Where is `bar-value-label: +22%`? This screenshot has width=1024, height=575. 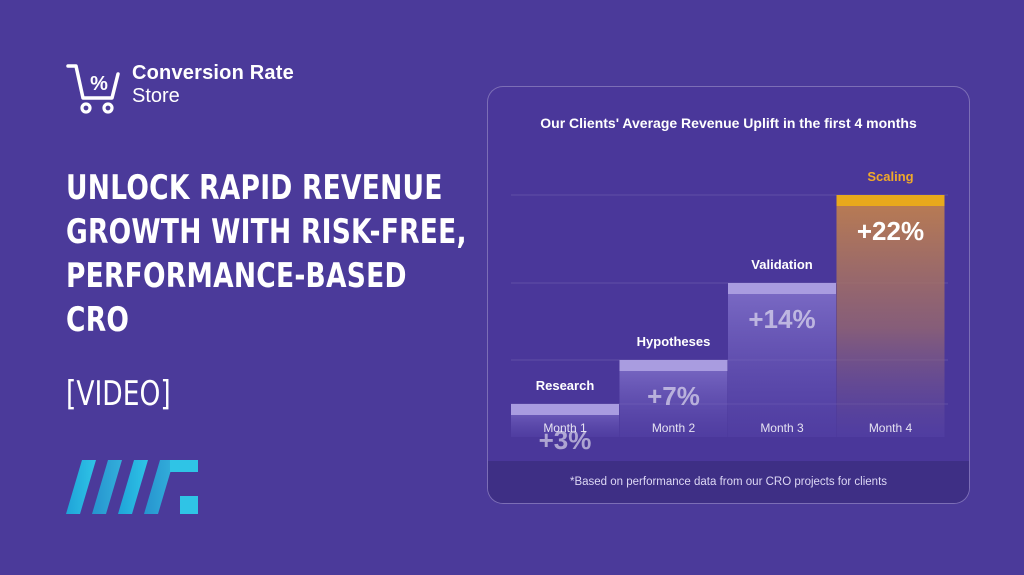 bar-value-label: +22% is located at coordinates (890, 231).